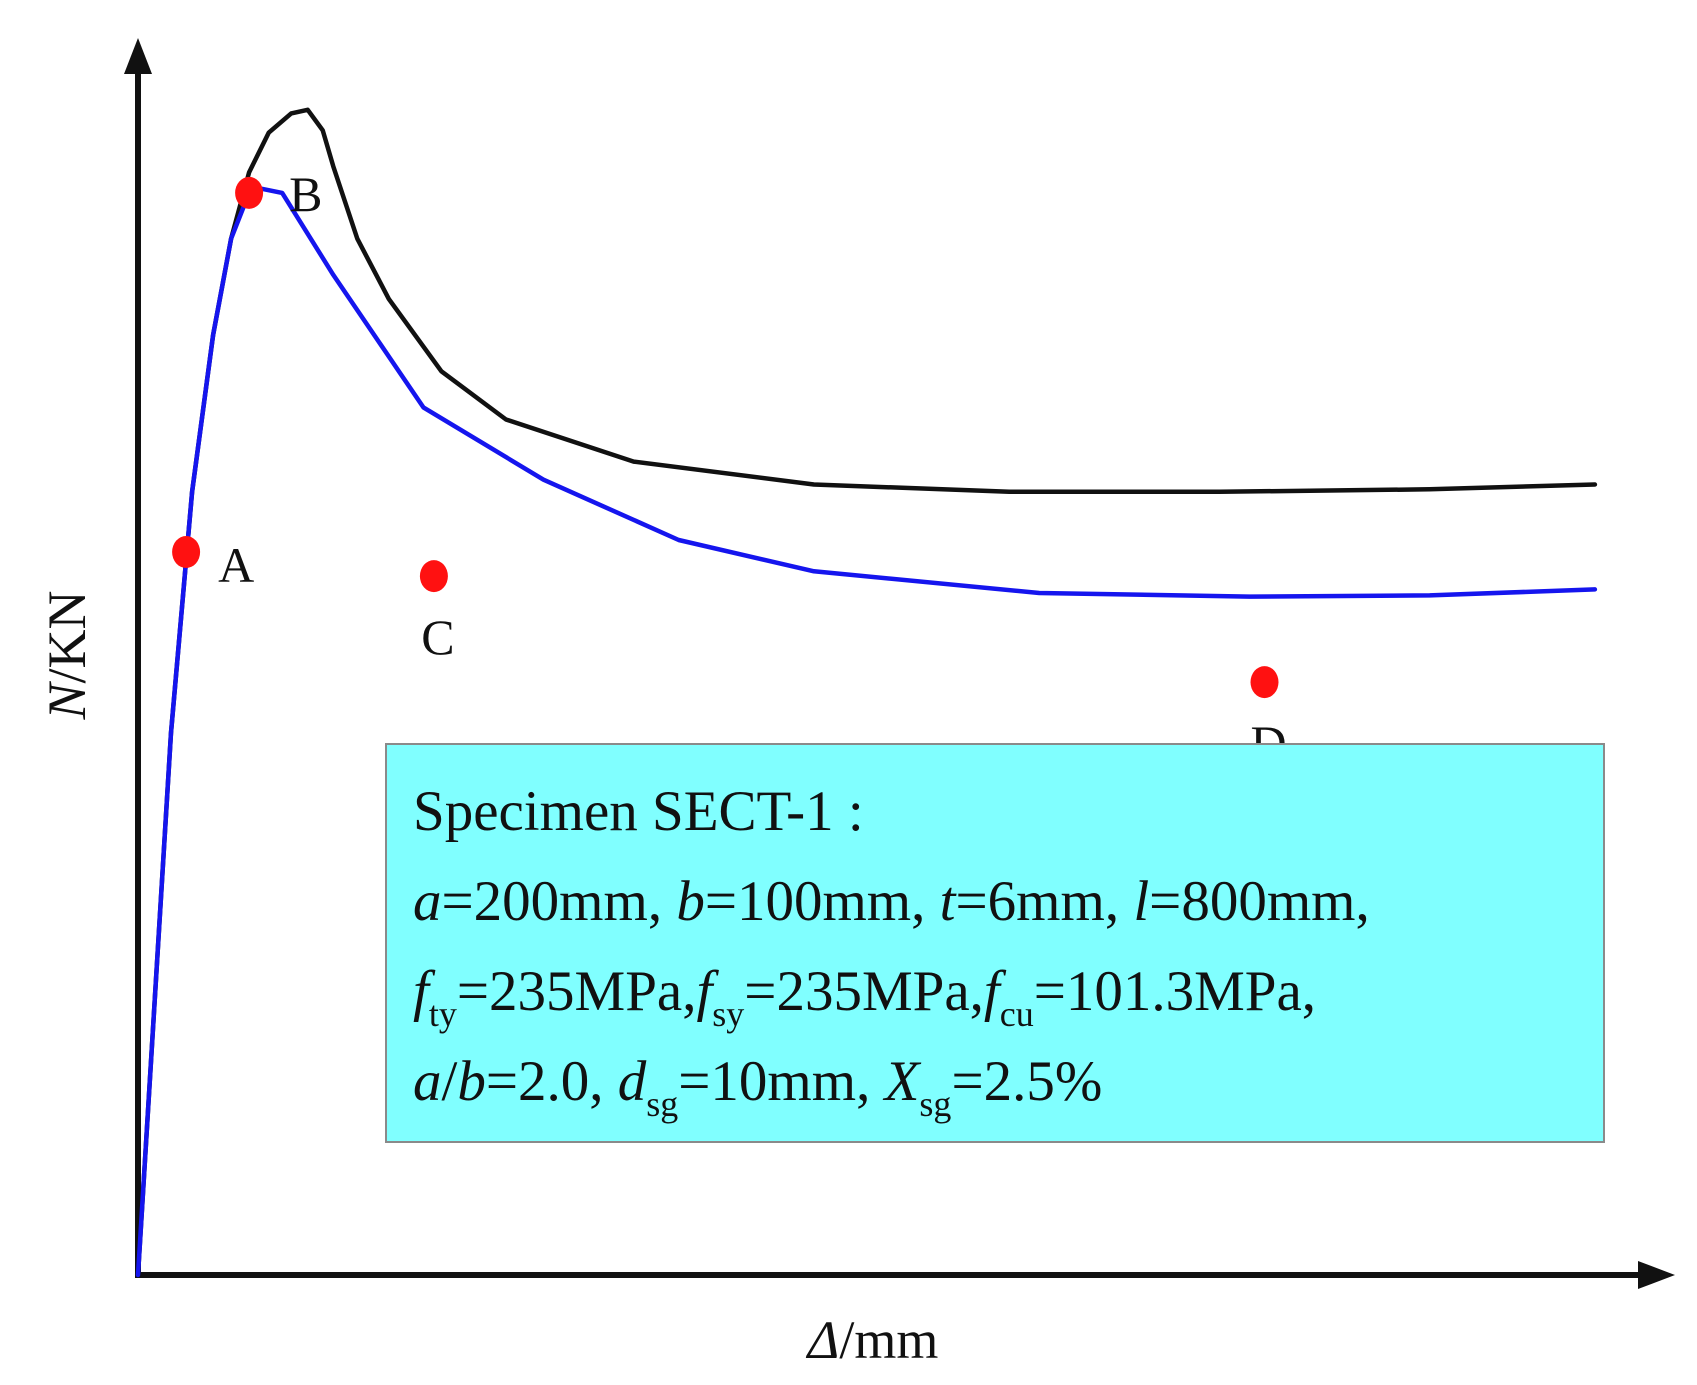 The image size is (1697, 1385). I want to click on point-label-b: B, so click(305, 194).